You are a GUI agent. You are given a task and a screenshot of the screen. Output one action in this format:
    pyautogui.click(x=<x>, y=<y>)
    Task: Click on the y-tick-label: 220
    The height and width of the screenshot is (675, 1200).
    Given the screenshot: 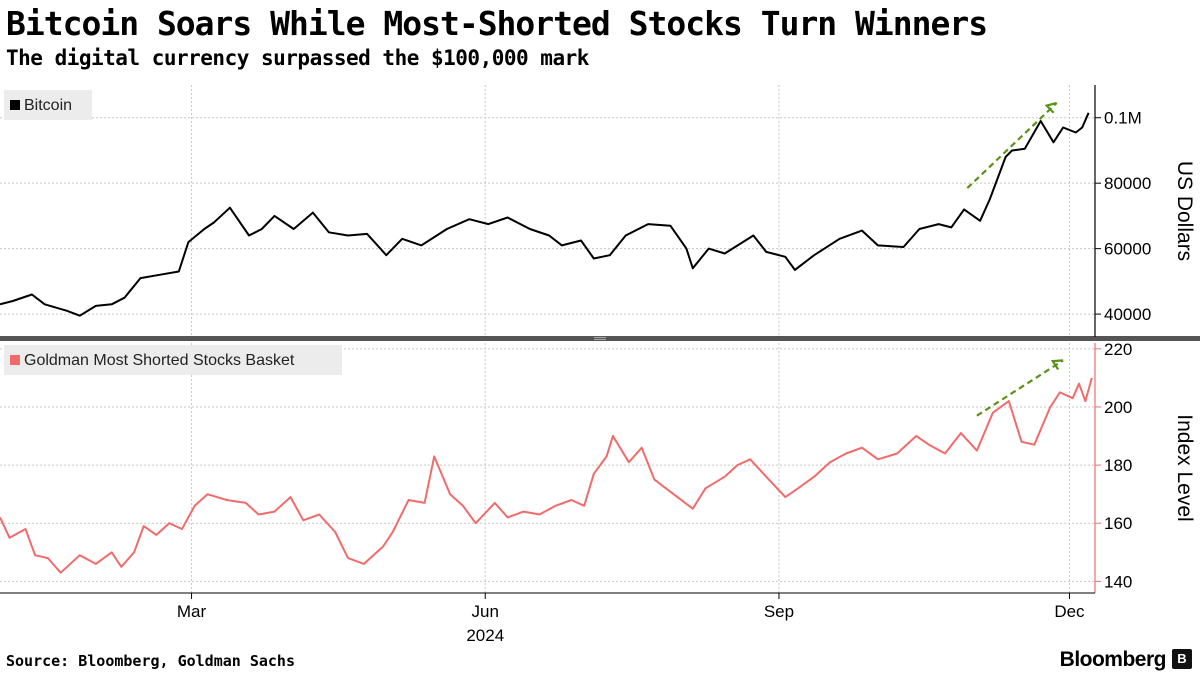 What is the action you would take?
    pyautogui.click(x=1118, y=349)
    